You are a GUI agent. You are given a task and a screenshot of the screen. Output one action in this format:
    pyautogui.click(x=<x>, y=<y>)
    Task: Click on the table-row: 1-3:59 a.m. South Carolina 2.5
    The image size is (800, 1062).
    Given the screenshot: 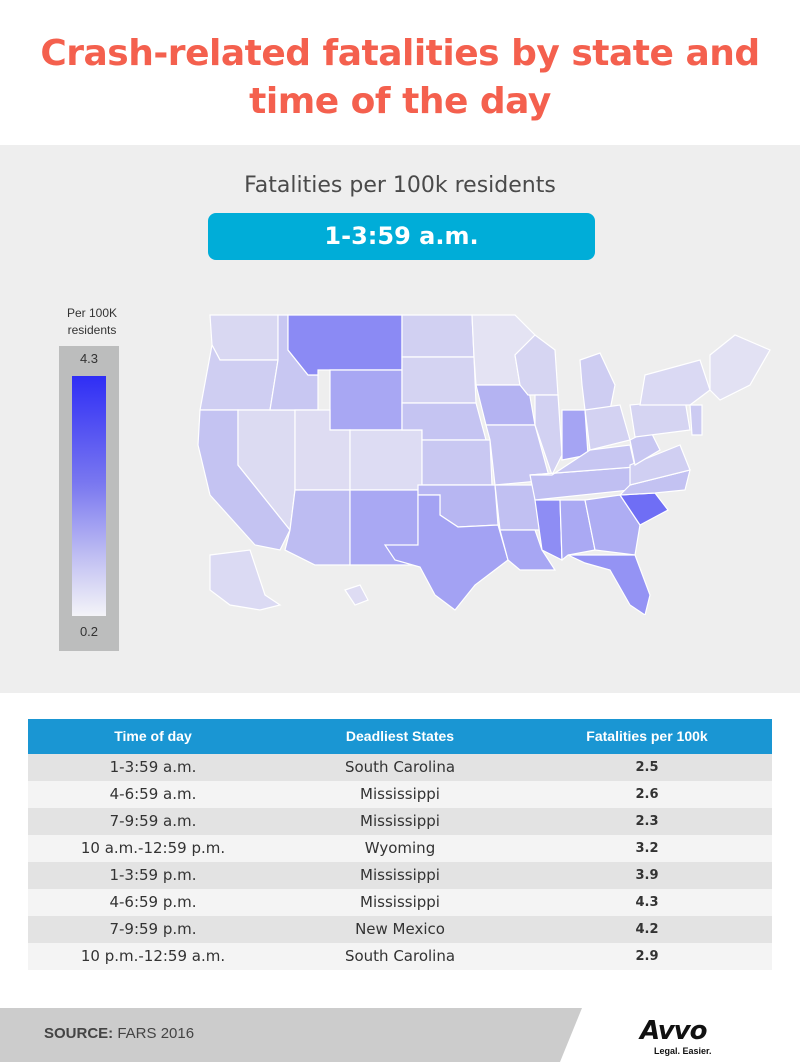 What is the action you would take?
    pyautogui.click(x=400, y=767)
    